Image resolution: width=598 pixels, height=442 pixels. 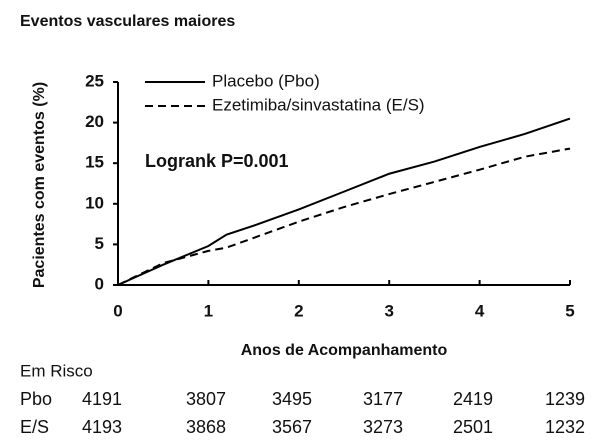 What do you see at coordinates (56, 370) in the screenshot?
I see `at-risk-title: Em Risco` at bounding box center [56, 370].